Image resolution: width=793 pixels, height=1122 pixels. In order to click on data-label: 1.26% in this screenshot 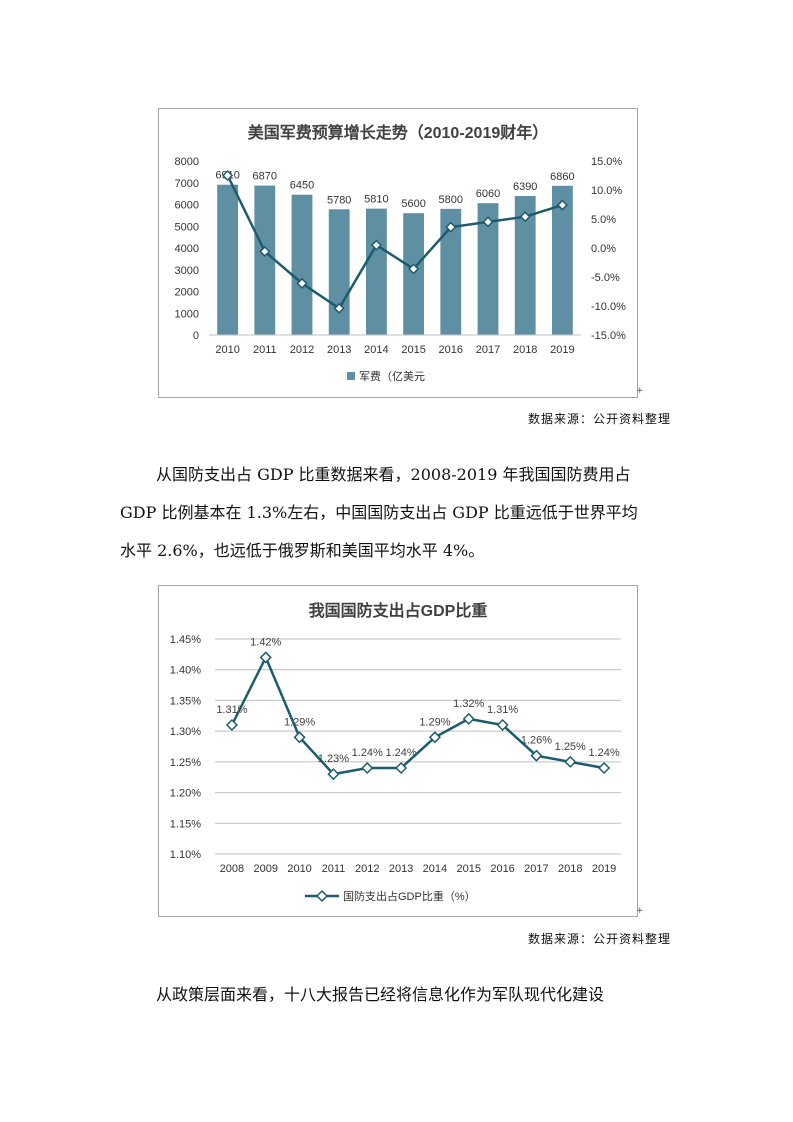, I will do `click(536, 741)`.